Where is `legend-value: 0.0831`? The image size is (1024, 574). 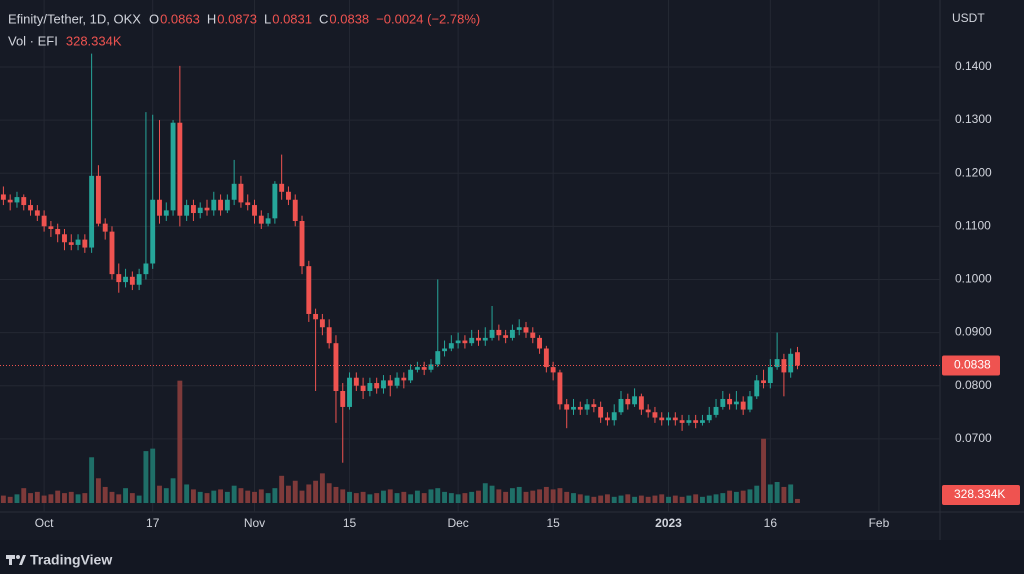
legend-value: 0.0831 is located at coordinates (292, 18).